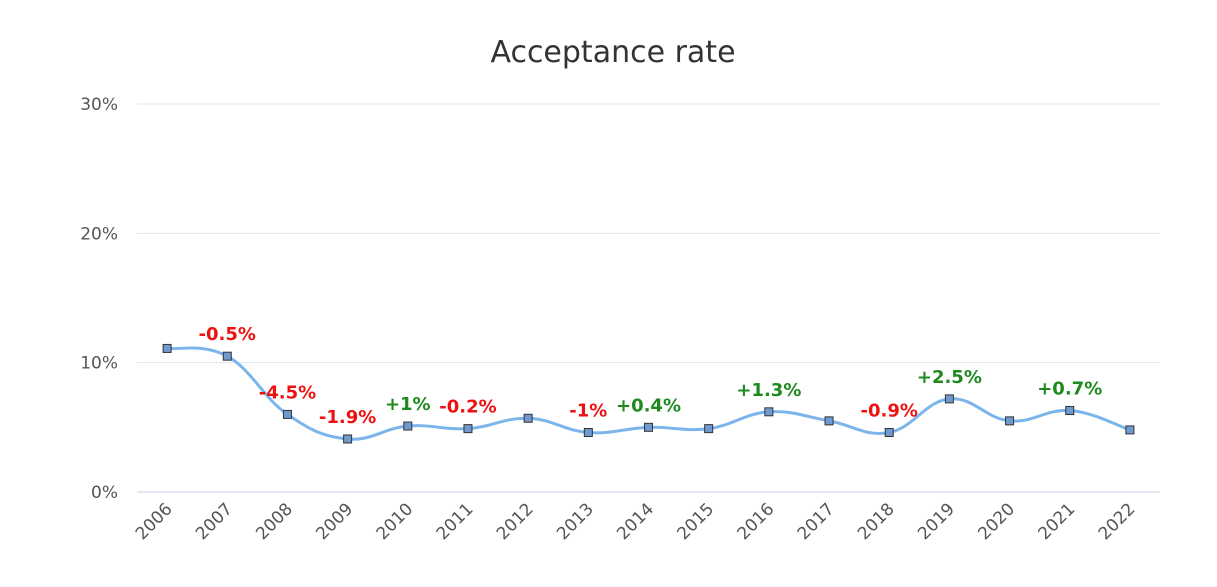  What do you see at coordinates (347, 417) in the screenshot?
I see `data-label-2009: -1.9%` at bounding box center [347, 417].